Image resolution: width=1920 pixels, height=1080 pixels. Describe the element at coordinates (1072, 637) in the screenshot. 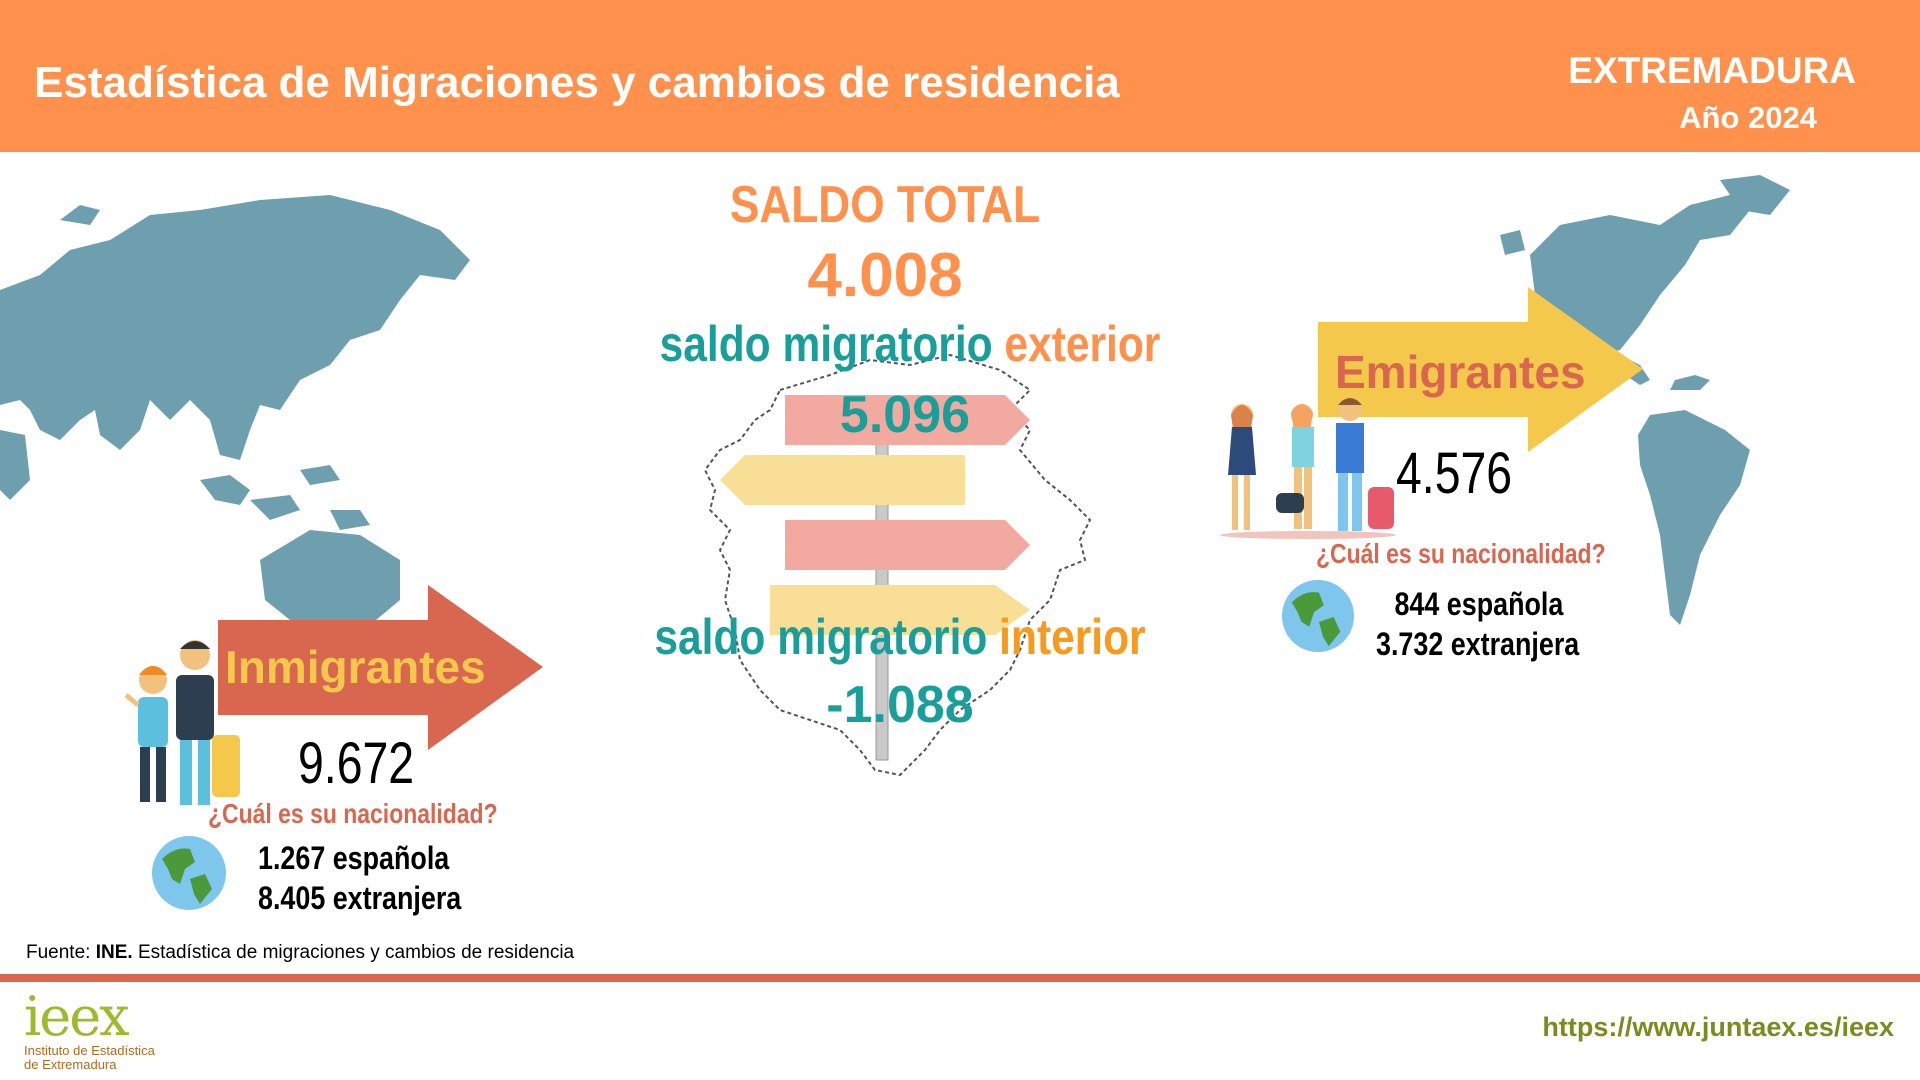

I see `interior-label-highlight: interior` at that location.